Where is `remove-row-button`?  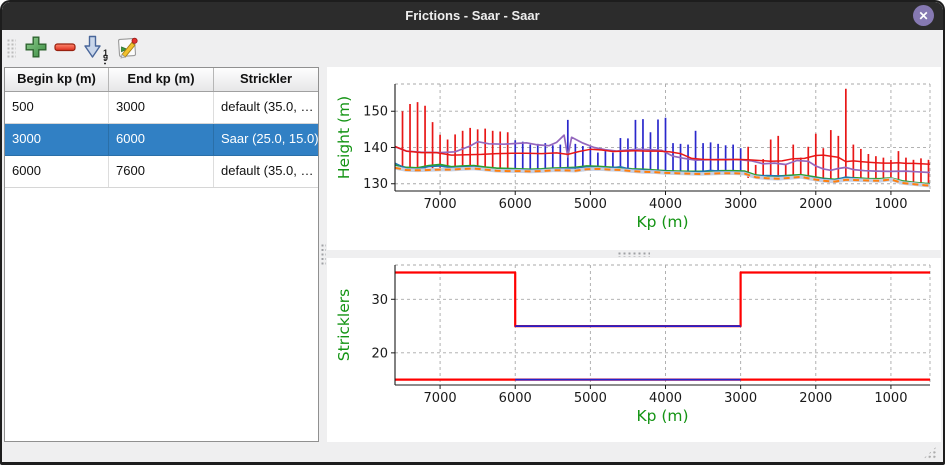
remove-row-button is located at coordinates (65, 48).